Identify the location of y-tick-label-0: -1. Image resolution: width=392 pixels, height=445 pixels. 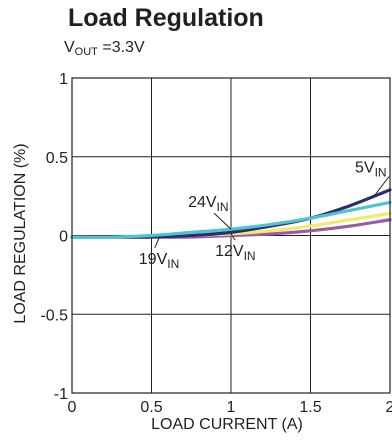
(61, 394).